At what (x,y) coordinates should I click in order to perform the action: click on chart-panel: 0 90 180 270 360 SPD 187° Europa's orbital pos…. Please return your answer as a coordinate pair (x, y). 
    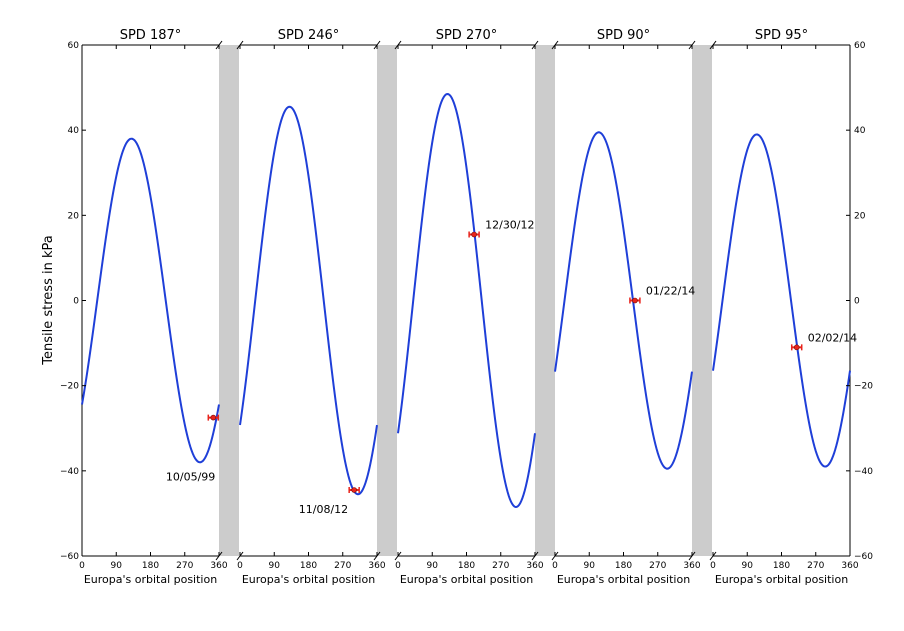
    Looking at the image, I should click on (153, 307).